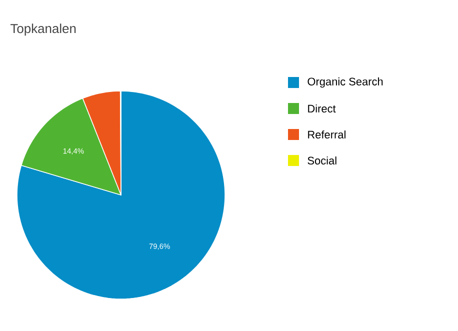  I want to click on legend-label: Organic Search, so click(345, 82).